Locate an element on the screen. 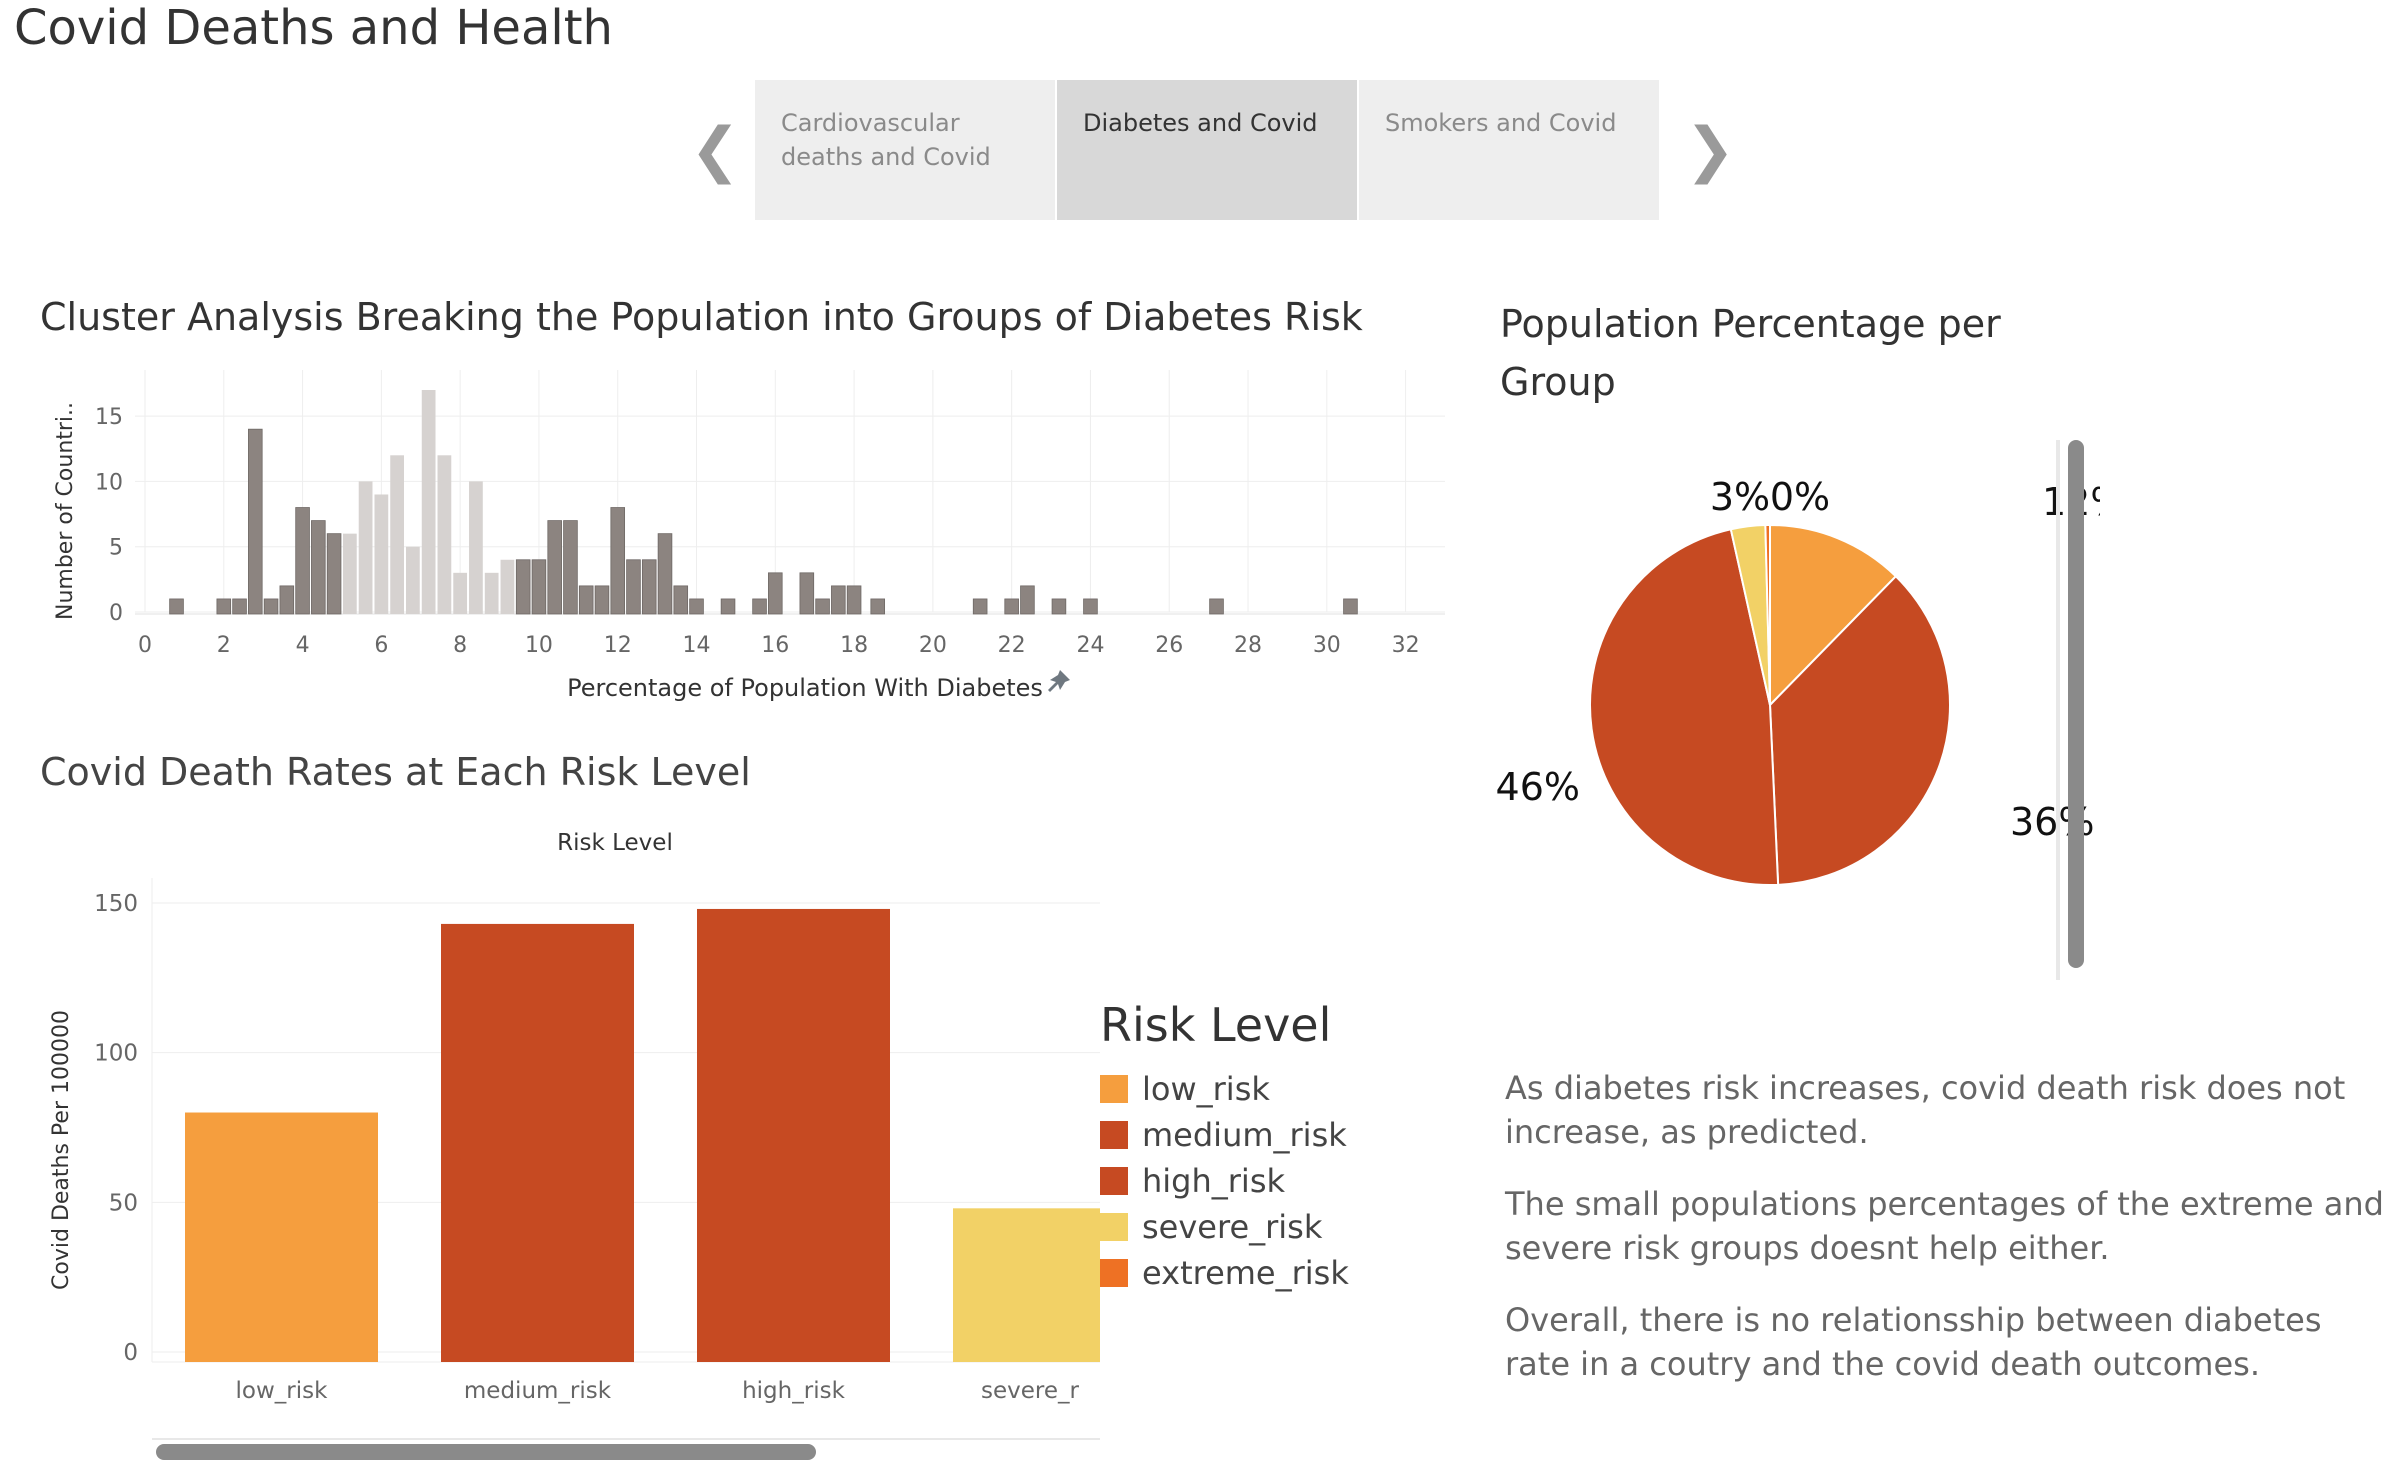 The width and height of the screenshot is (2396, 1470). vertical-scrollbar is located at coordinates (2076, 704).